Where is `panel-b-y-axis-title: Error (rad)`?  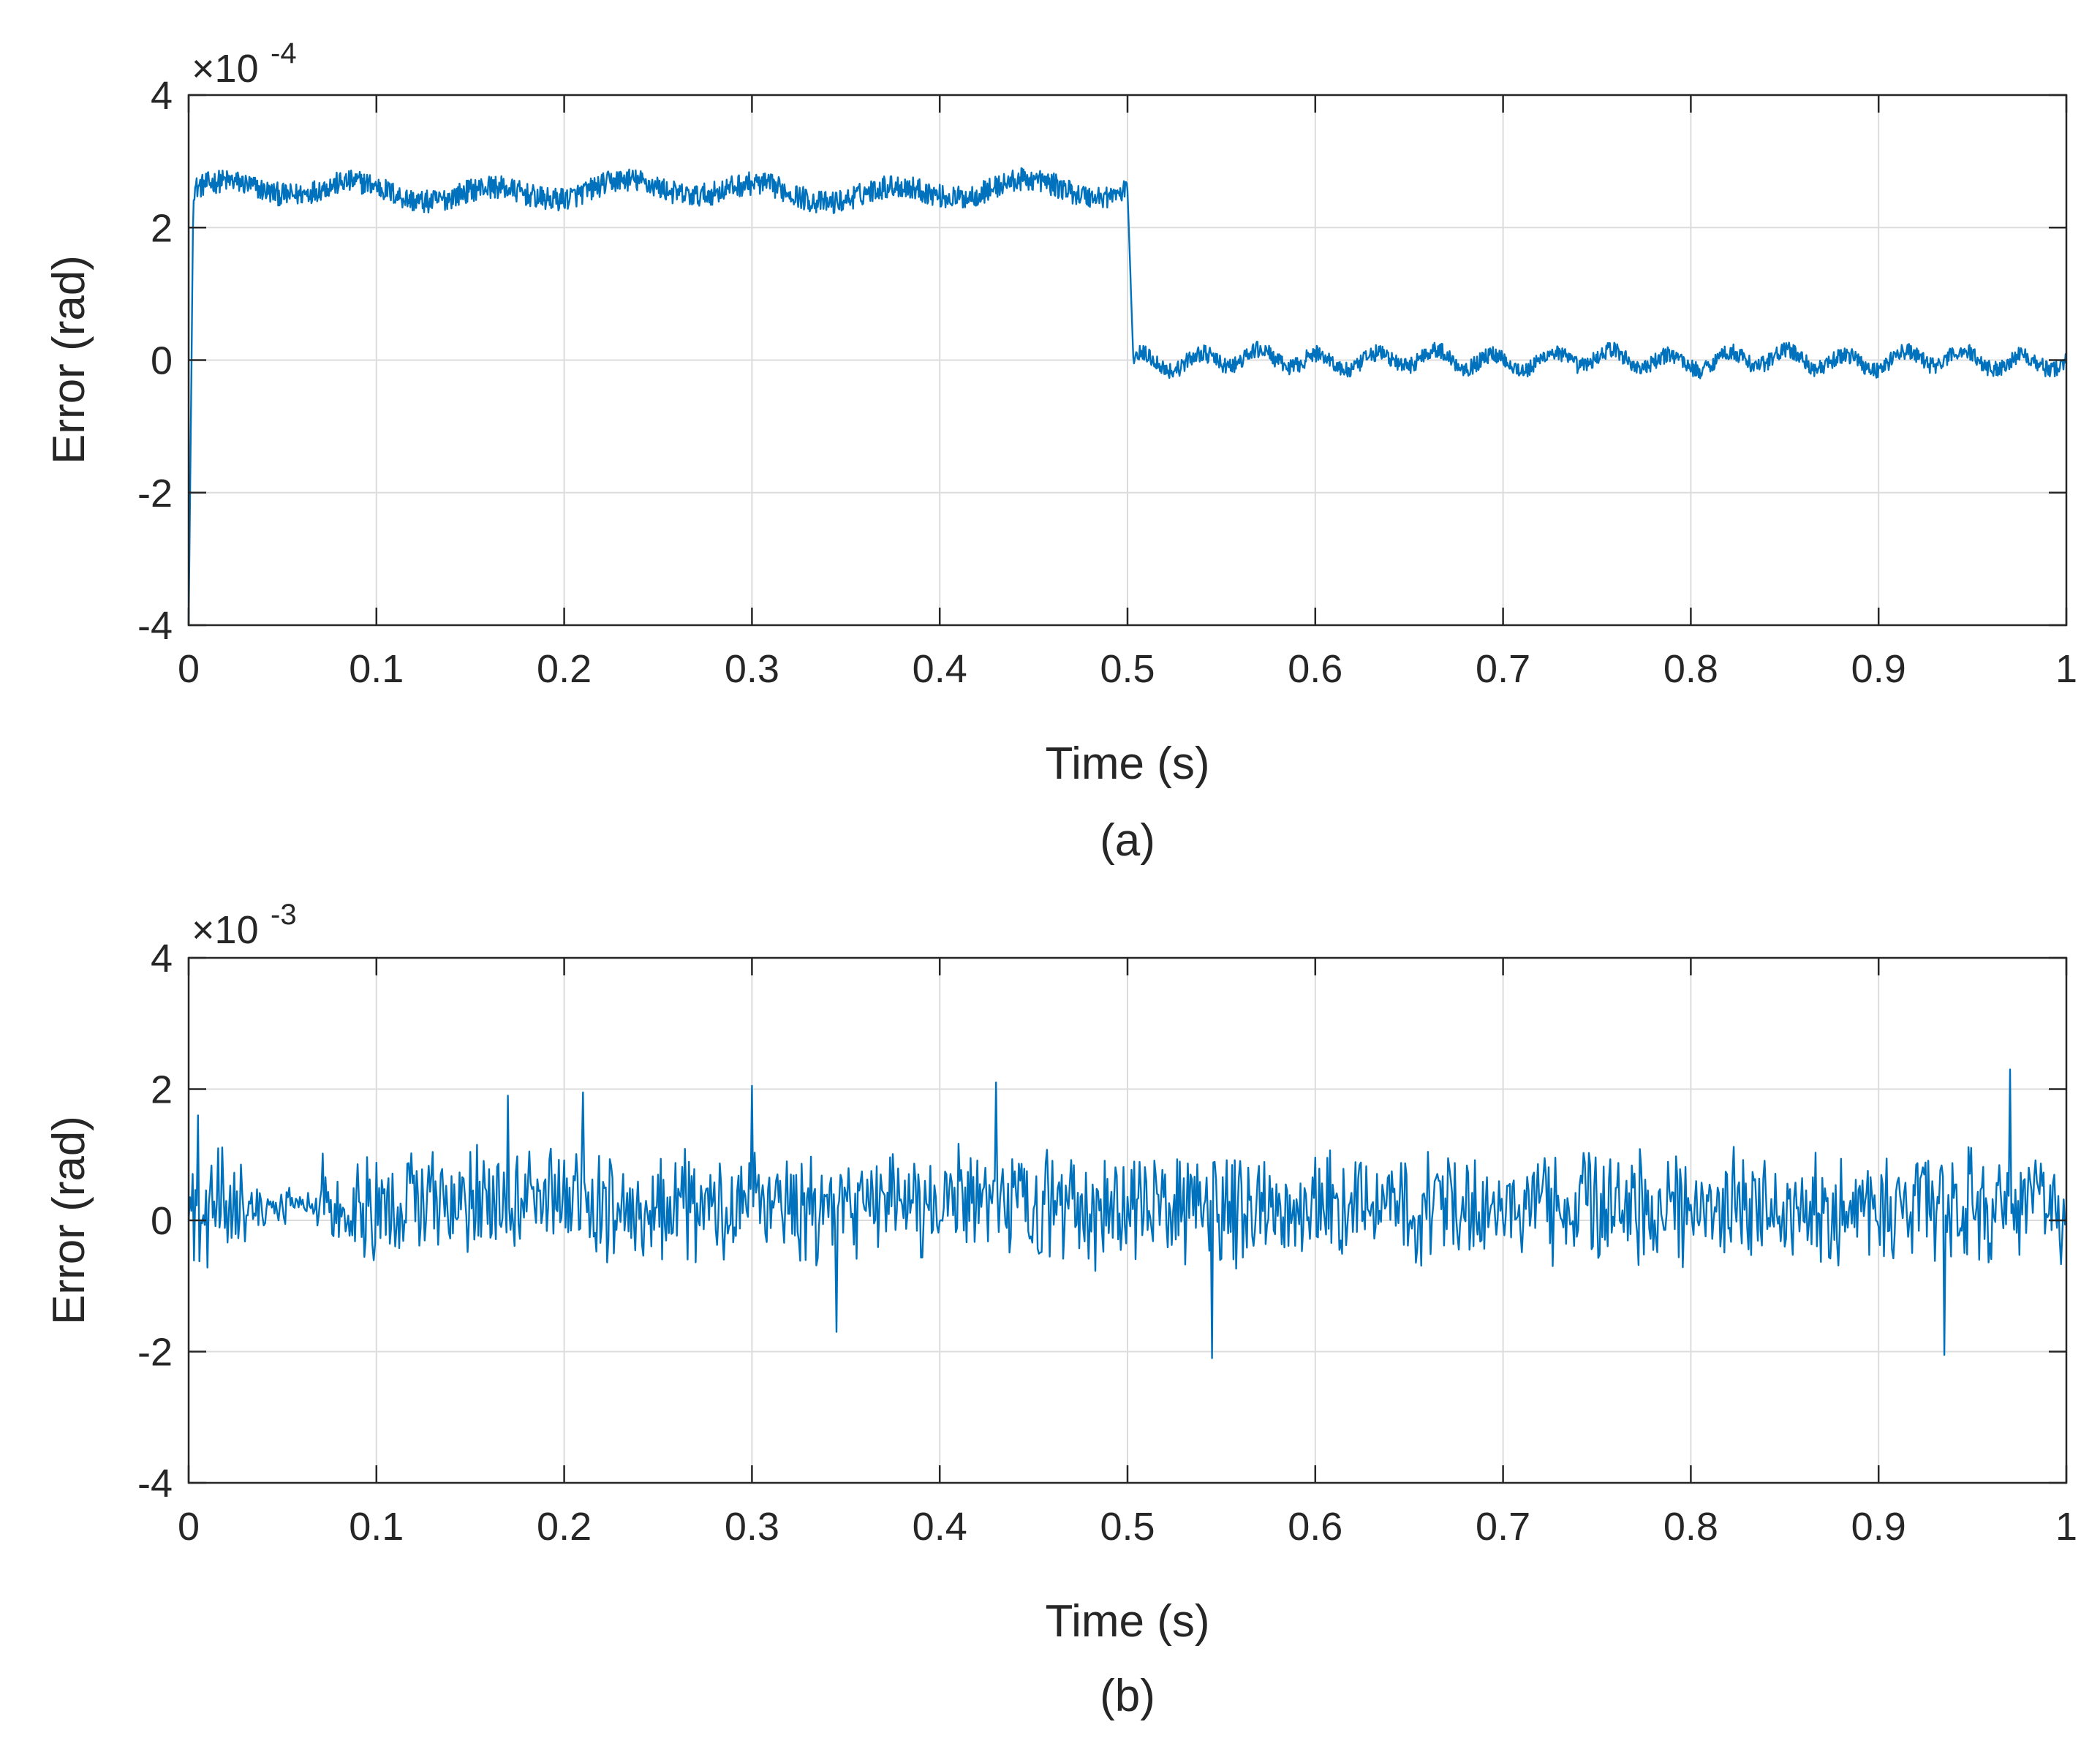
panel-b-y-axis-title: Error (rad) is located at coordinates (69, 1220).